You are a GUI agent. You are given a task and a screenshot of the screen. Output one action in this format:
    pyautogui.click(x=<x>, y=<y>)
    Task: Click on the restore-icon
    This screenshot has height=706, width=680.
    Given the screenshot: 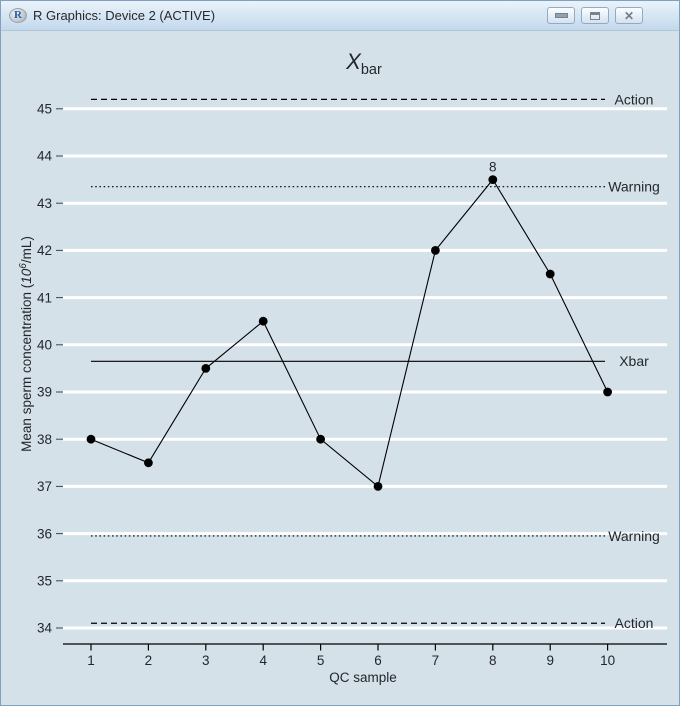 What is the action you would take?
    pyautogui.click(x=595, y=15)
    